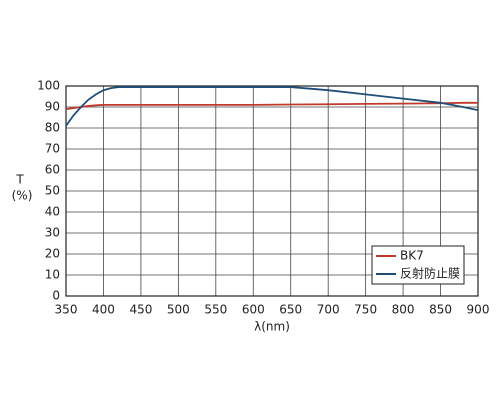  I want to click on x-tick-label: 850, so click(440, 310).